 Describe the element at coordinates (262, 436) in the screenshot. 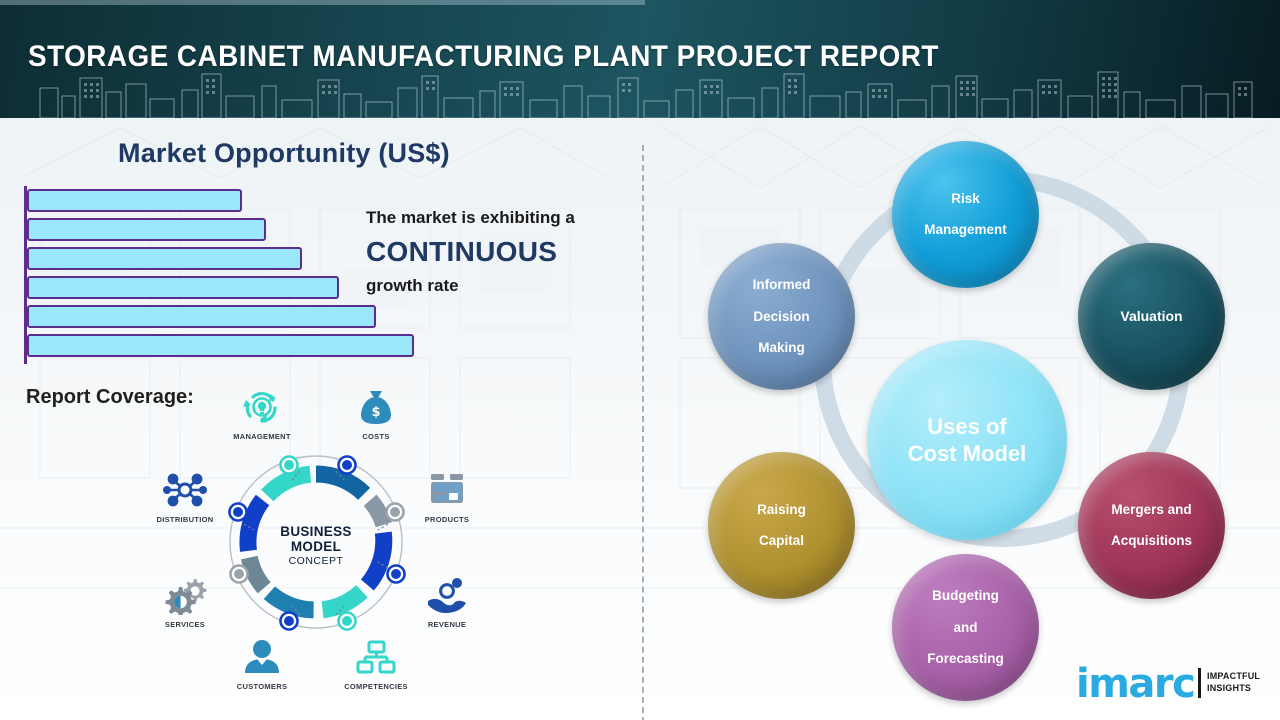

I see `icon-label-management: MANAGEMENT` at that location.